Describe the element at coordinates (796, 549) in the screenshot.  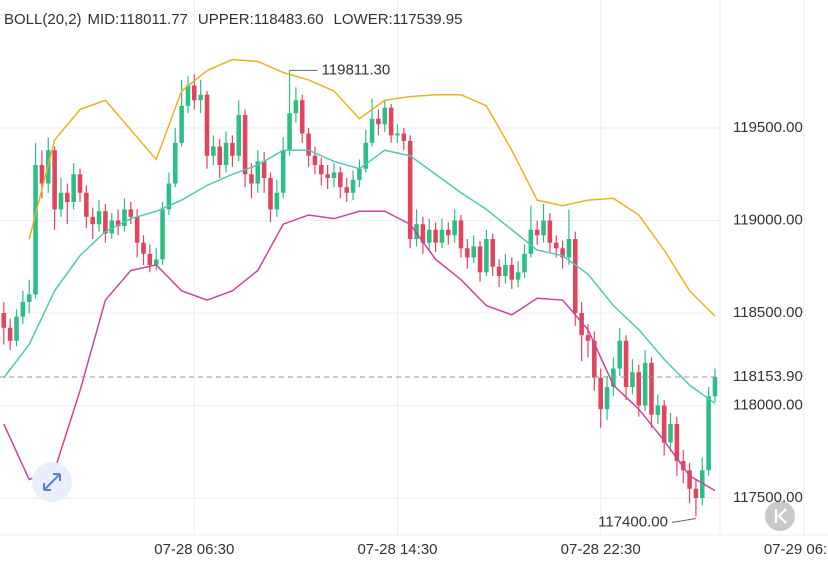
I see `x-tick-label: 07-29 06:30` at that location.